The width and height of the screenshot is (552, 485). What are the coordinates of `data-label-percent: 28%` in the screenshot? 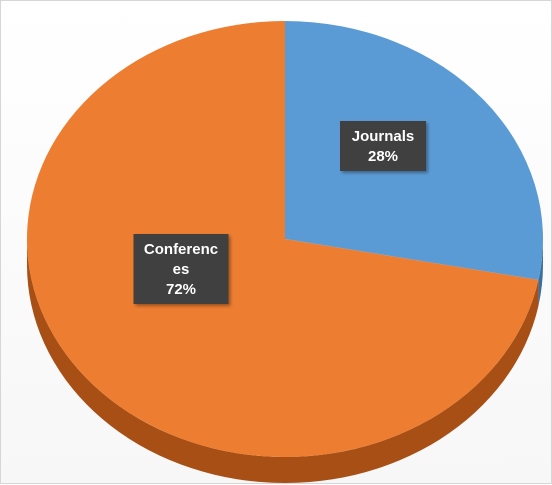 It's located at (383, 156).